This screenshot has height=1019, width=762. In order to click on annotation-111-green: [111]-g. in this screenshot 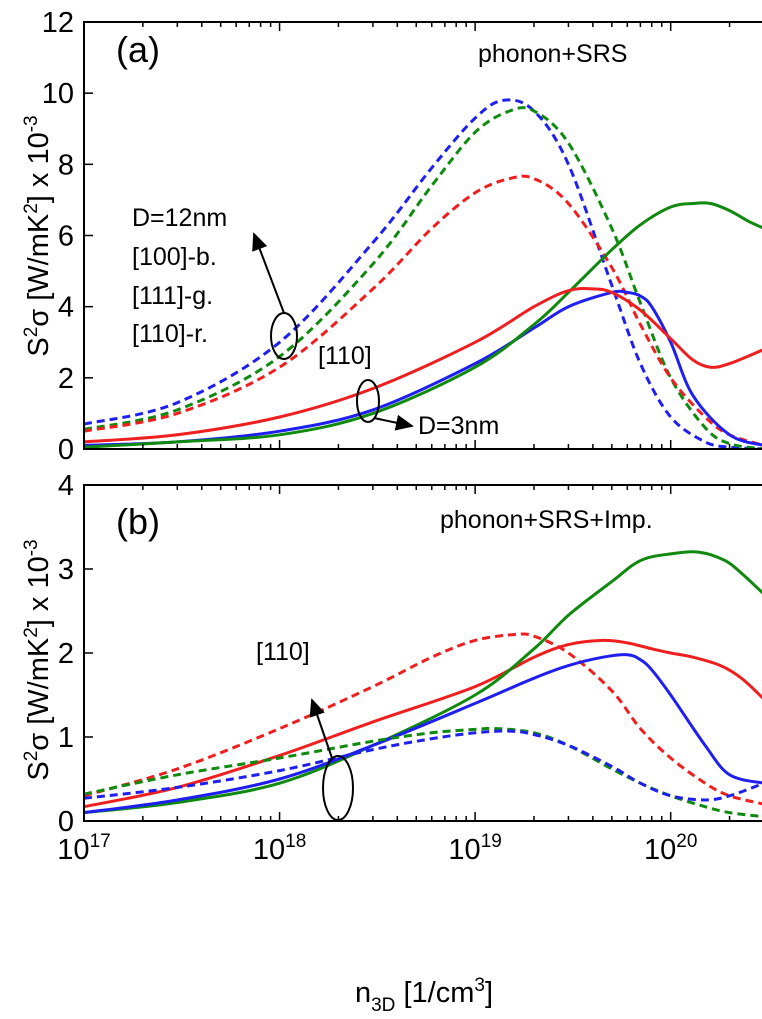, I will do `click(172, 296)`.